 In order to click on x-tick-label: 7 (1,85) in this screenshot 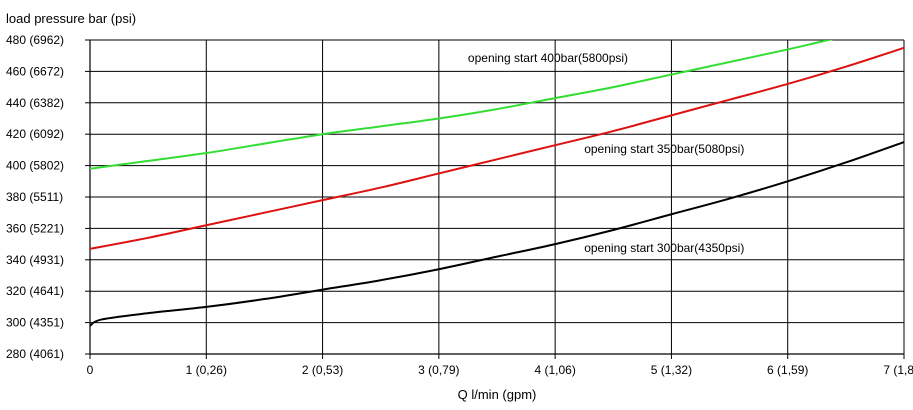, I will do `click(898, 370)`.